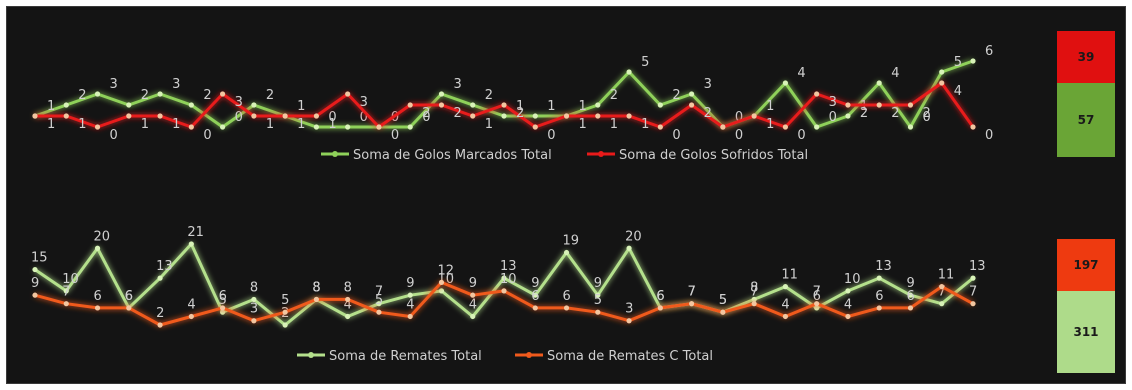 This screenshot has height=390, width=1132. I want to click on kpi-value: 57, so click(1086, 120).